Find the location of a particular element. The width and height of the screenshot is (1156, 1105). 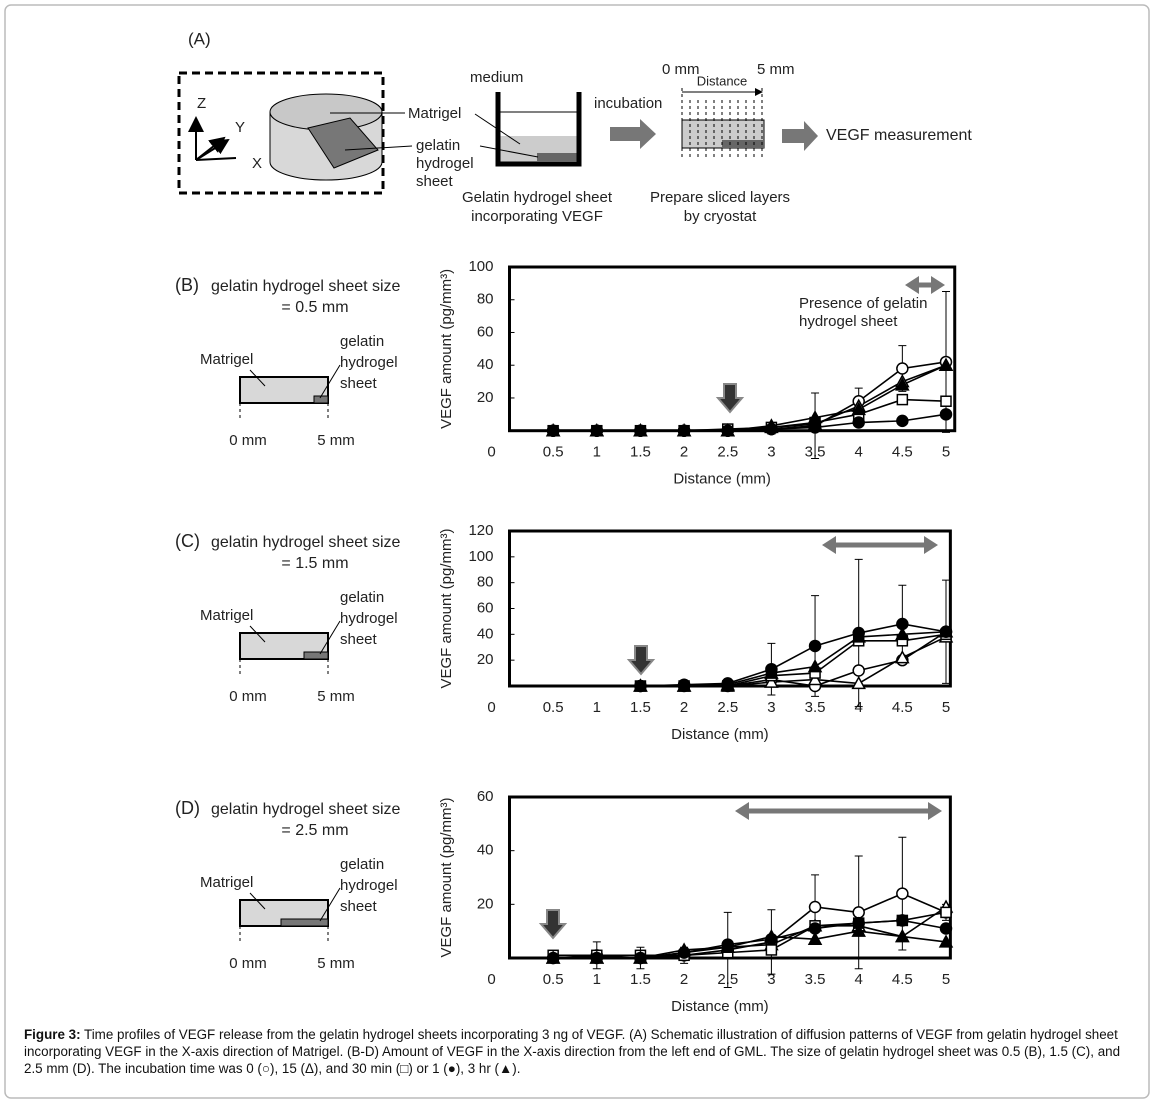

axis-letter: Z is located at coordinates (201, 103).